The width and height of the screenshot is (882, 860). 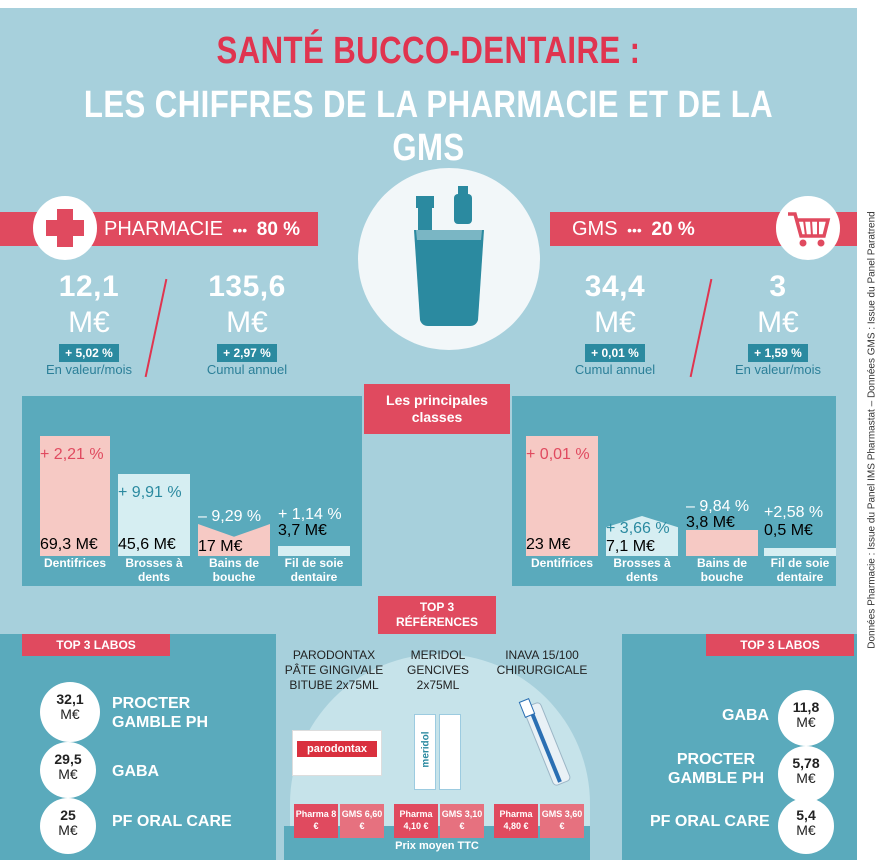 What do you see at coordinates (89, 353) in the screenshot?
I see `stat-badge: + 5,02 %` at bounding box center [89, 353].